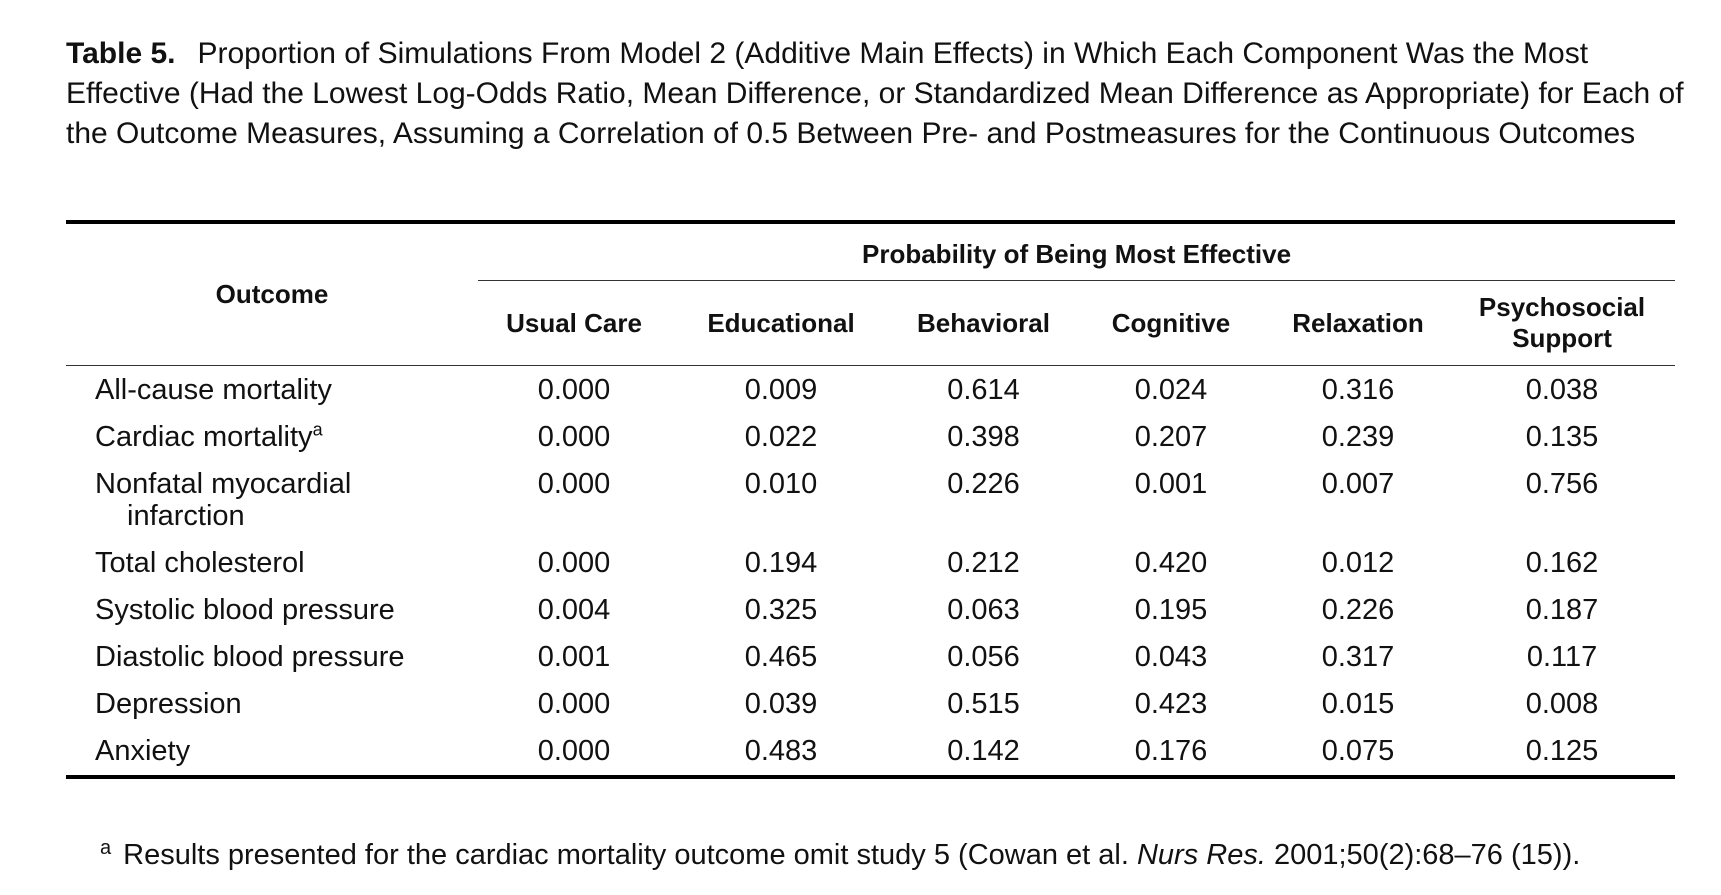 This screenshot has width=1721, height=895. Describe the element at coordinates (1562, 323) in the screenshot. I see `column-header-psychosocial-support: Psychosocial Support` at that location.